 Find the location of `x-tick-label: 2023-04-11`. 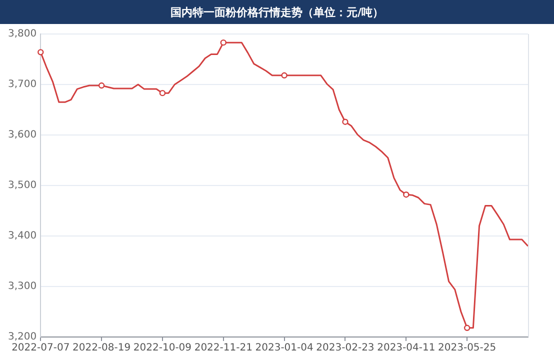

x-tick-label: 2023-04-11 is located at coordinates (406, 348).